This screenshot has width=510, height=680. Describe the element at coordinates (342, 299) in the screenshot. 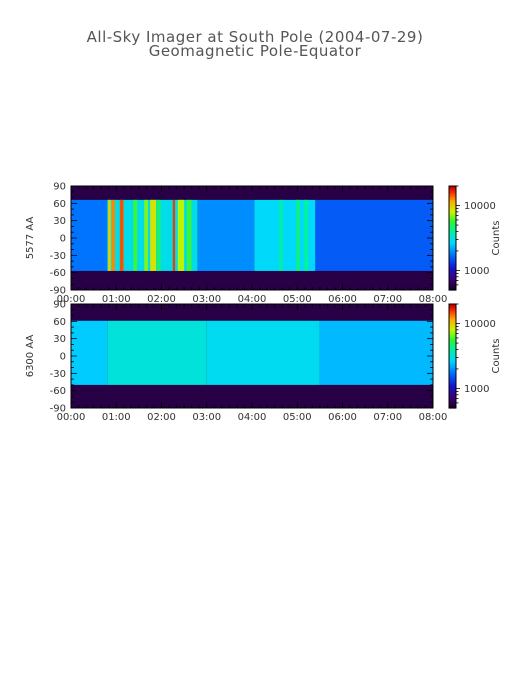

I see `x-tick-label: 06:00` at that location.